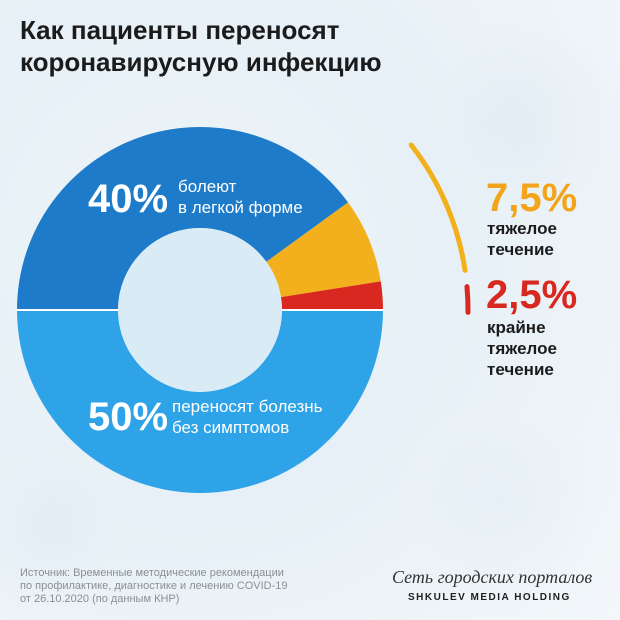  What do you see at coordinates (200, 310) in the screenshot?
I see `donut-center` at bounding box center [200, 310].